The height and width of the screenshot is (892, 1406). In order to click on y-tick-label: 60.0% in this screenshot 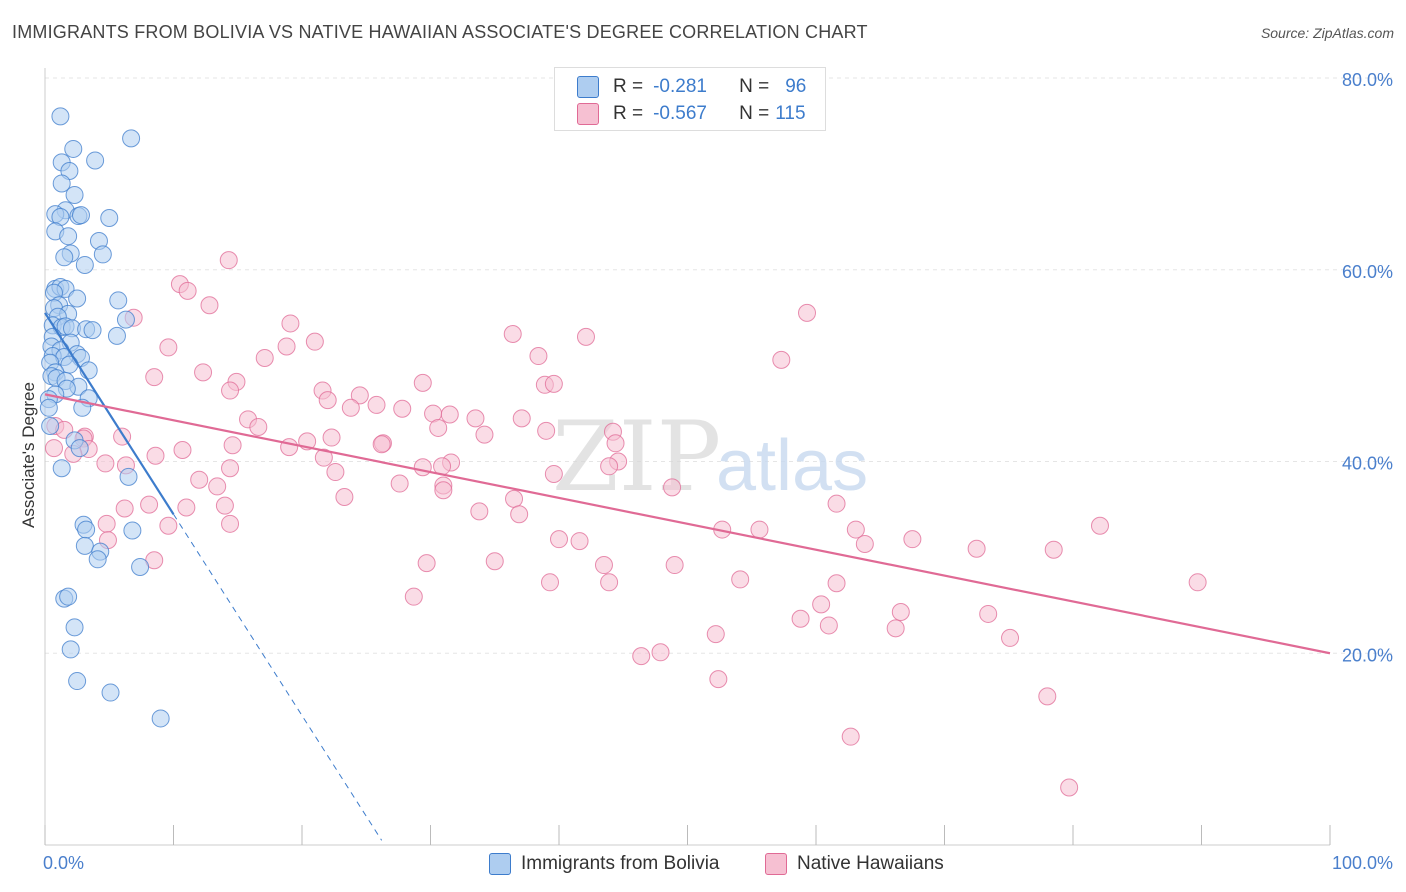, I will do `click(1367, 272)`.